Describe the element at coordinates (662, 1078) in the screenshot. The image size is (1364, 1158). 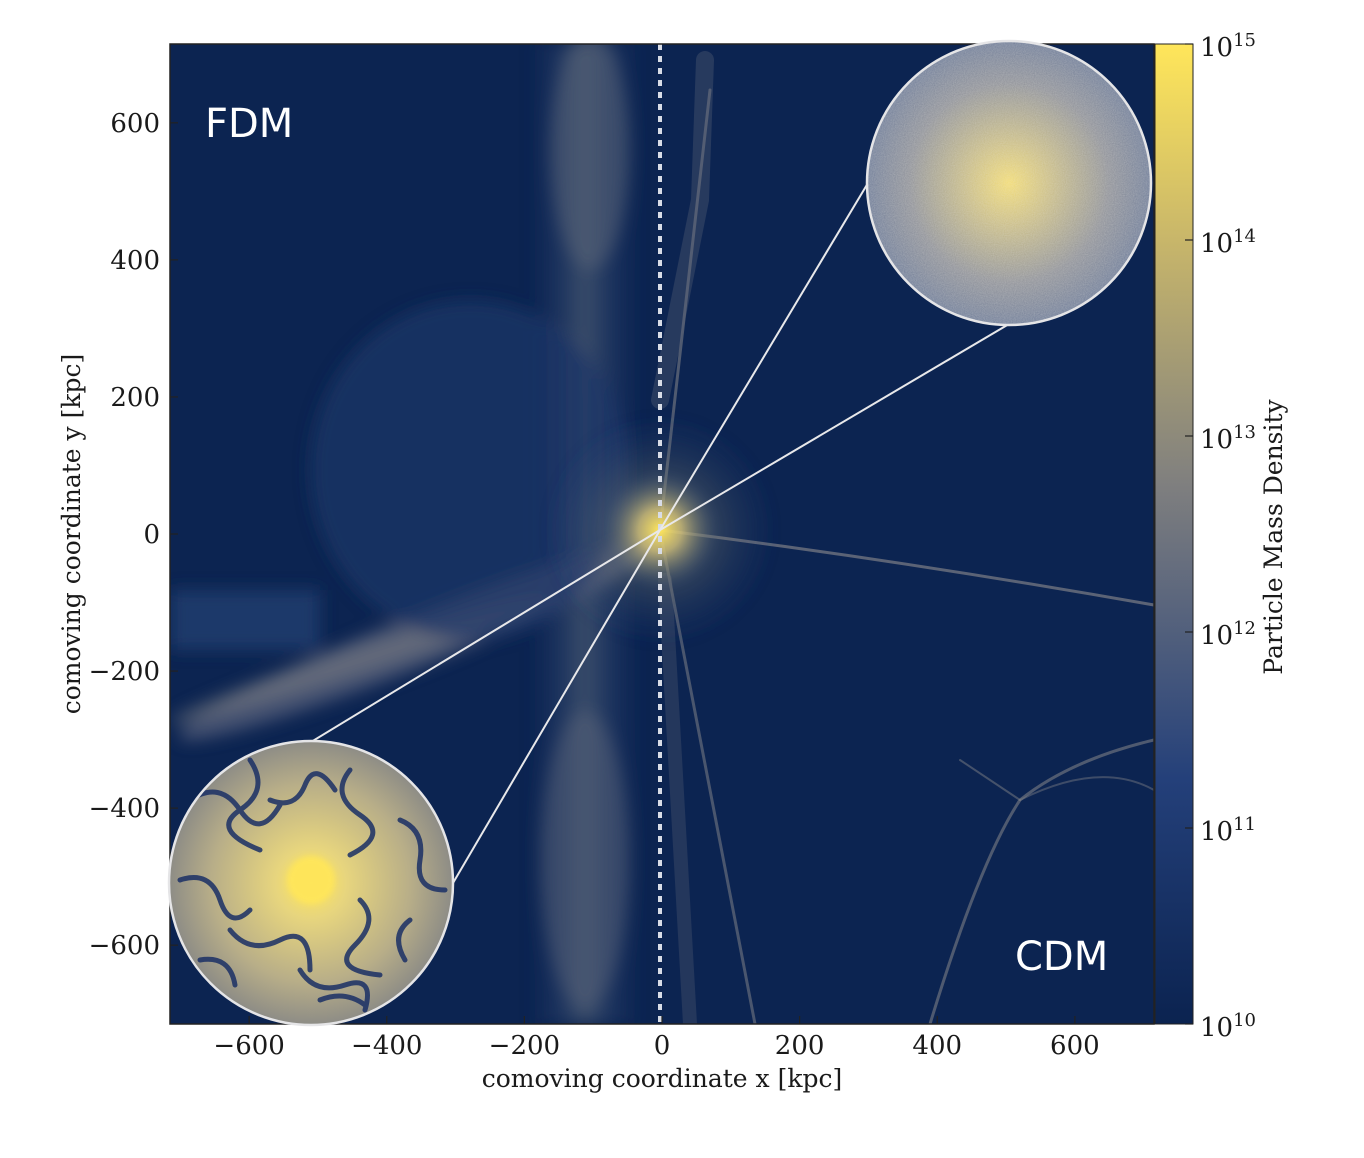
I see `x-axis-label: comoving coordinate x [kpc]` at that location.